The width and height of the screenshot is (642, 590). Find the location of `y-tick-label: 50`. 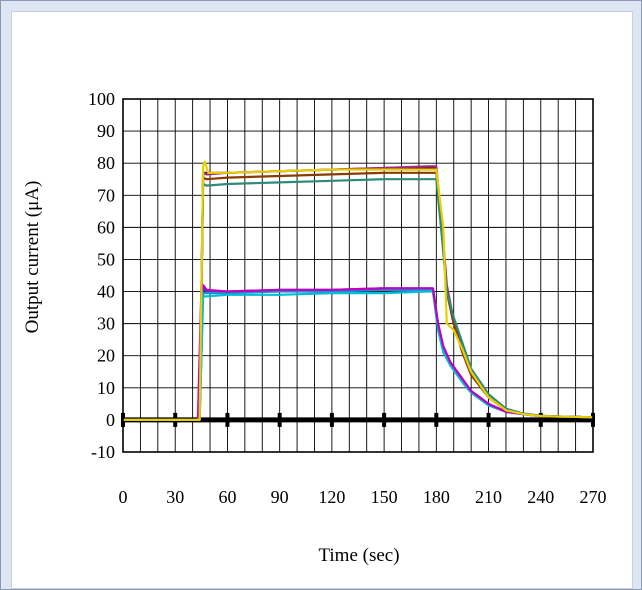

y-tick-label: 50 is located at coordinates (106, 259).